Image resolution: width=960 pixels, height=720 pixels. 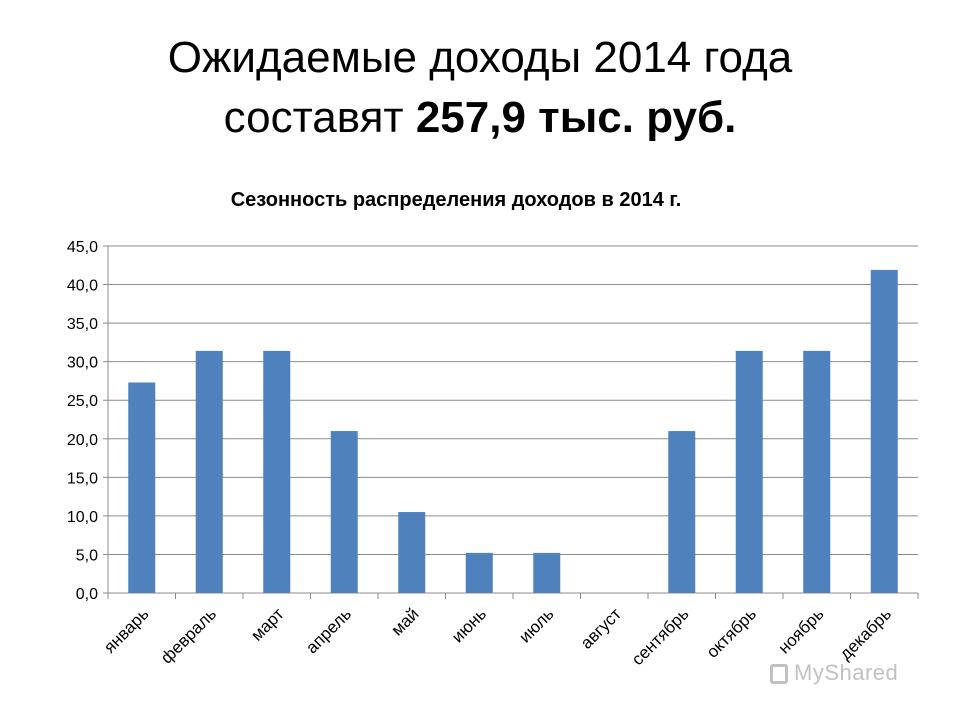 What do you see at coordinates (82, 247) in the screenshot?
I see `y-tick-label: 45,0` at bounding box center [82, 247].